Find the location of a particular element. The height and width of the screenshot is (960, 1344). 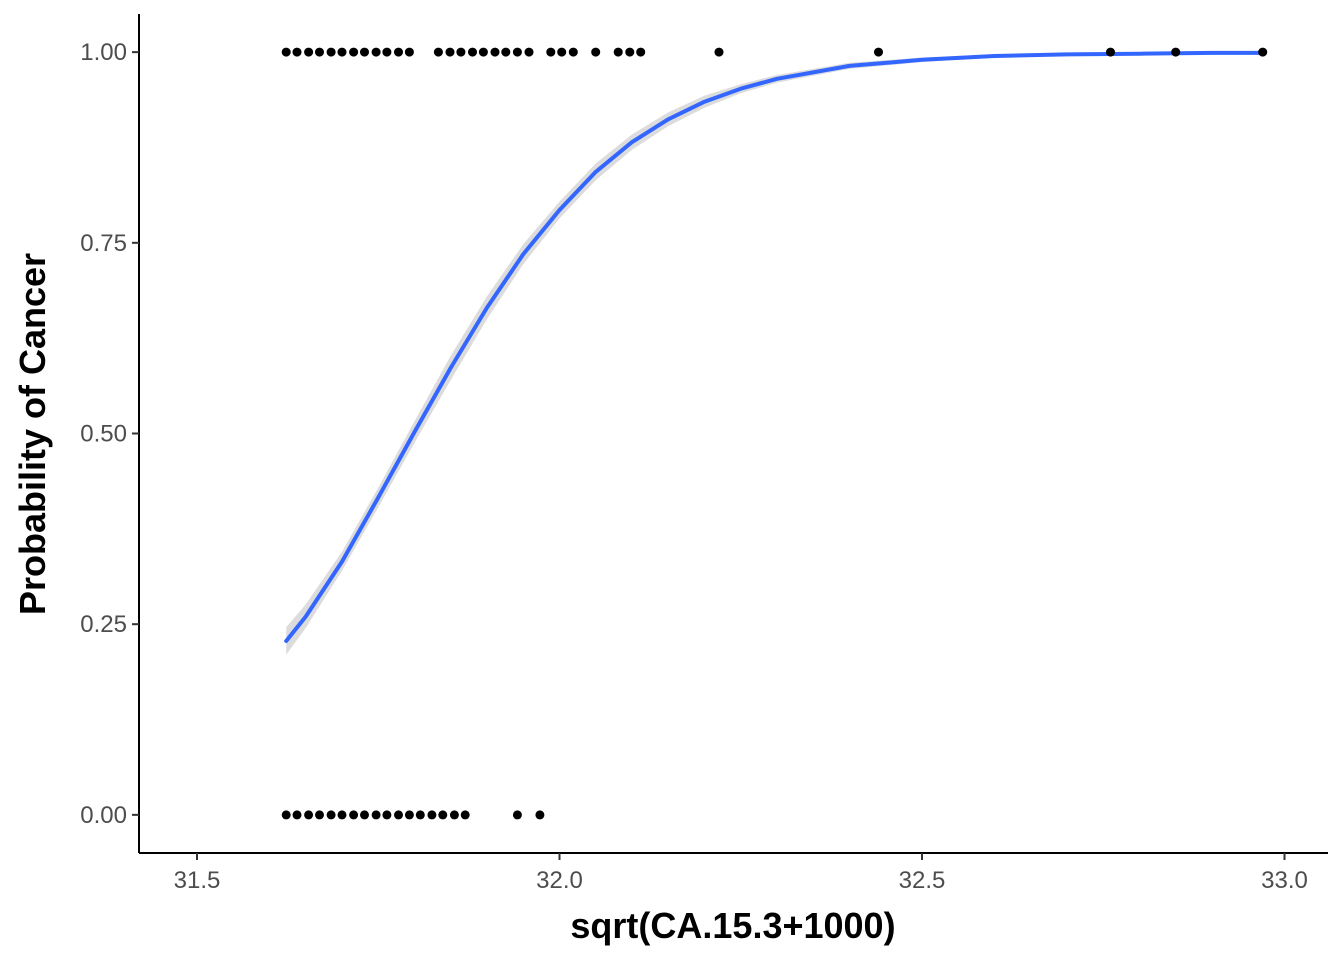

y-tick-layer: 0.00 0.25 0.50 0.75 1.00 is located at coordinates (109, 434).